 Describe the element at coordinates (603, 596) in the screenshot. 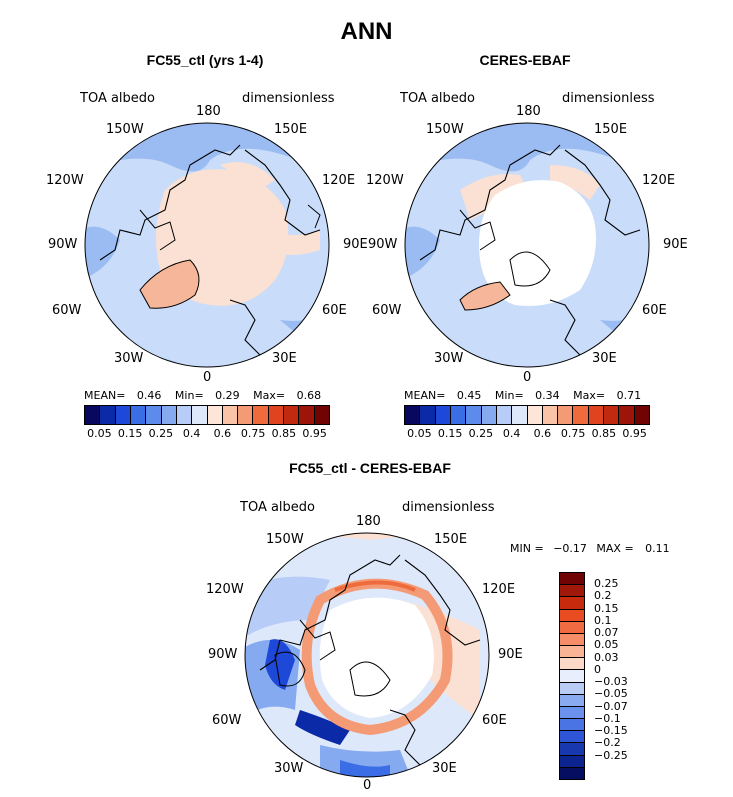

I see `diff-colorbar-tick: 0.2` at that location.